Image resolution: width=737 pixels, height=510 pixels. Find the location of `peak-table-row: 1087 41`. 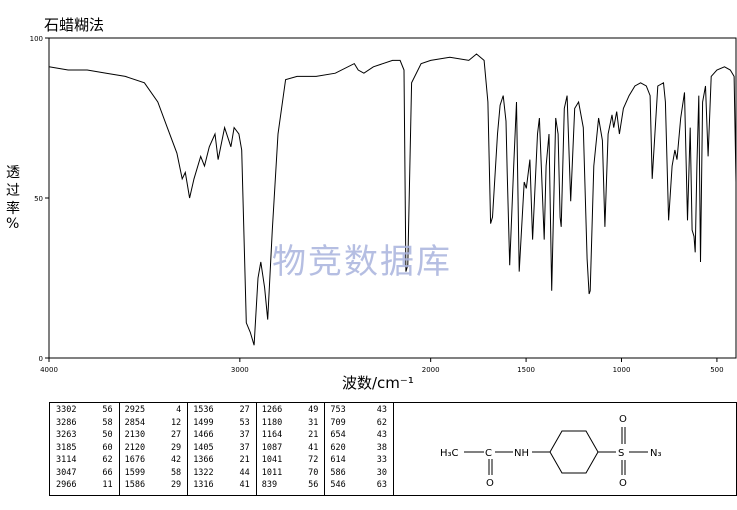

peak-table-row: 1087 41 is located at coordinates (290, 448).